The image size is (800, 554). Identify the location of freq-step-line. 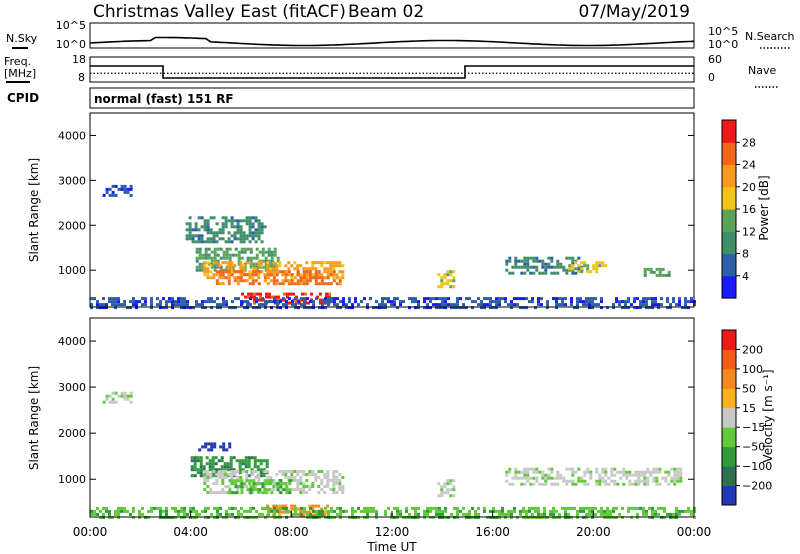
(392, 72).